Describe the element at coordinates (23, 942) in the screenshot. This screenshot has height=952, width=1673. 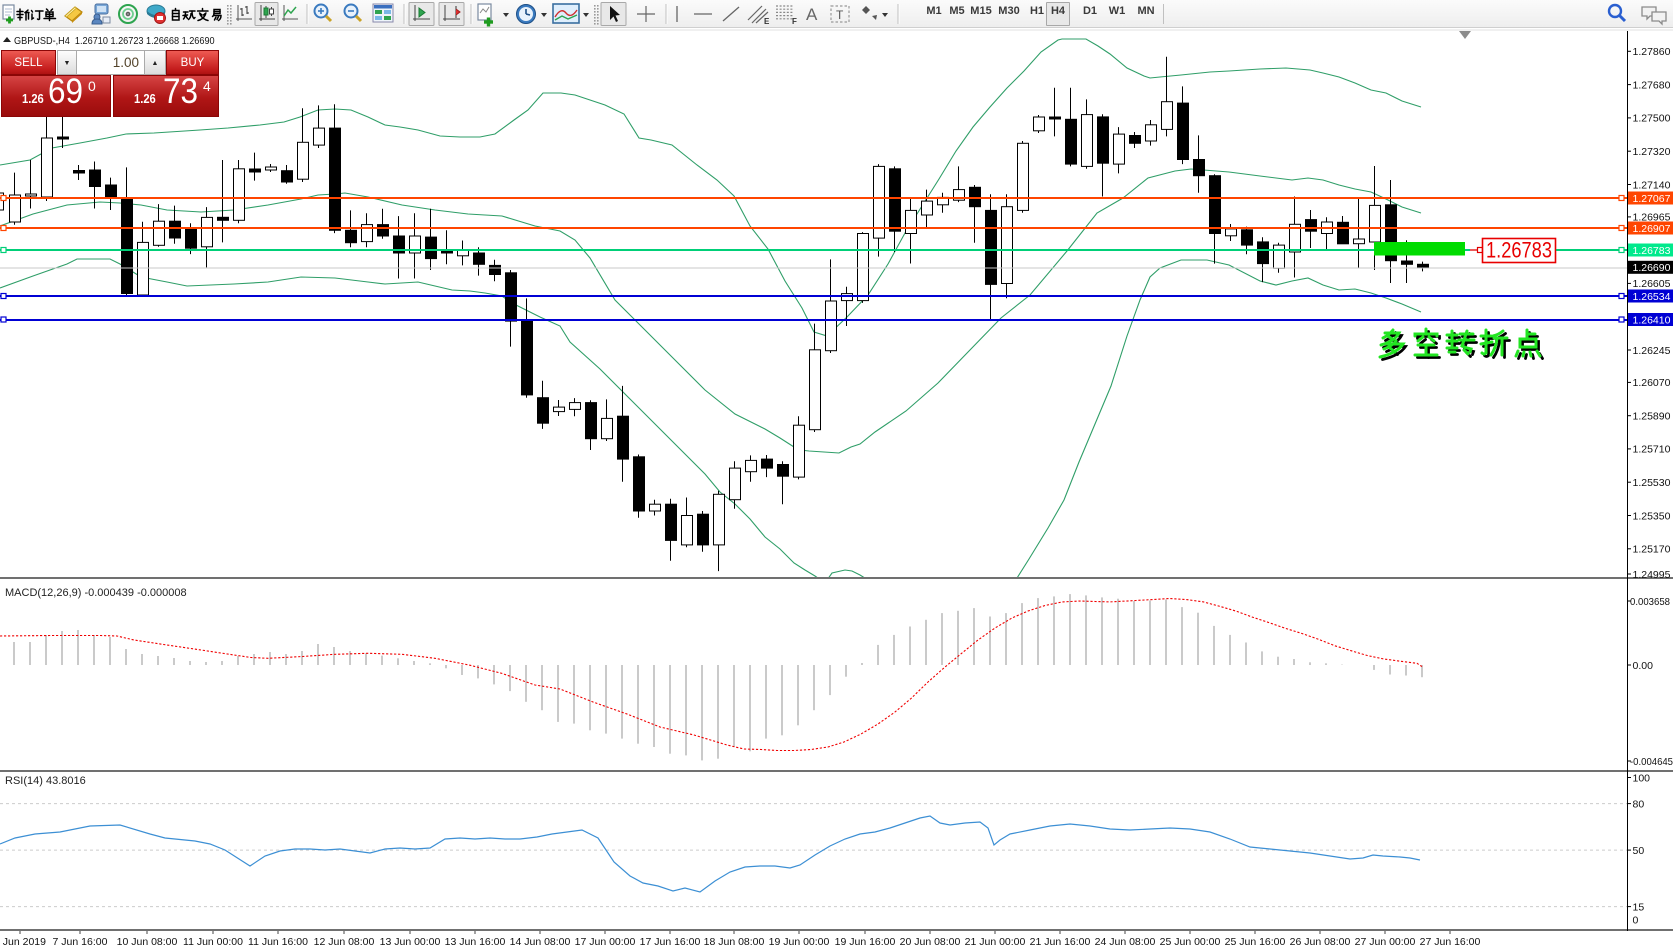
I see `svg-text: 7 Jun 2019` at that location.